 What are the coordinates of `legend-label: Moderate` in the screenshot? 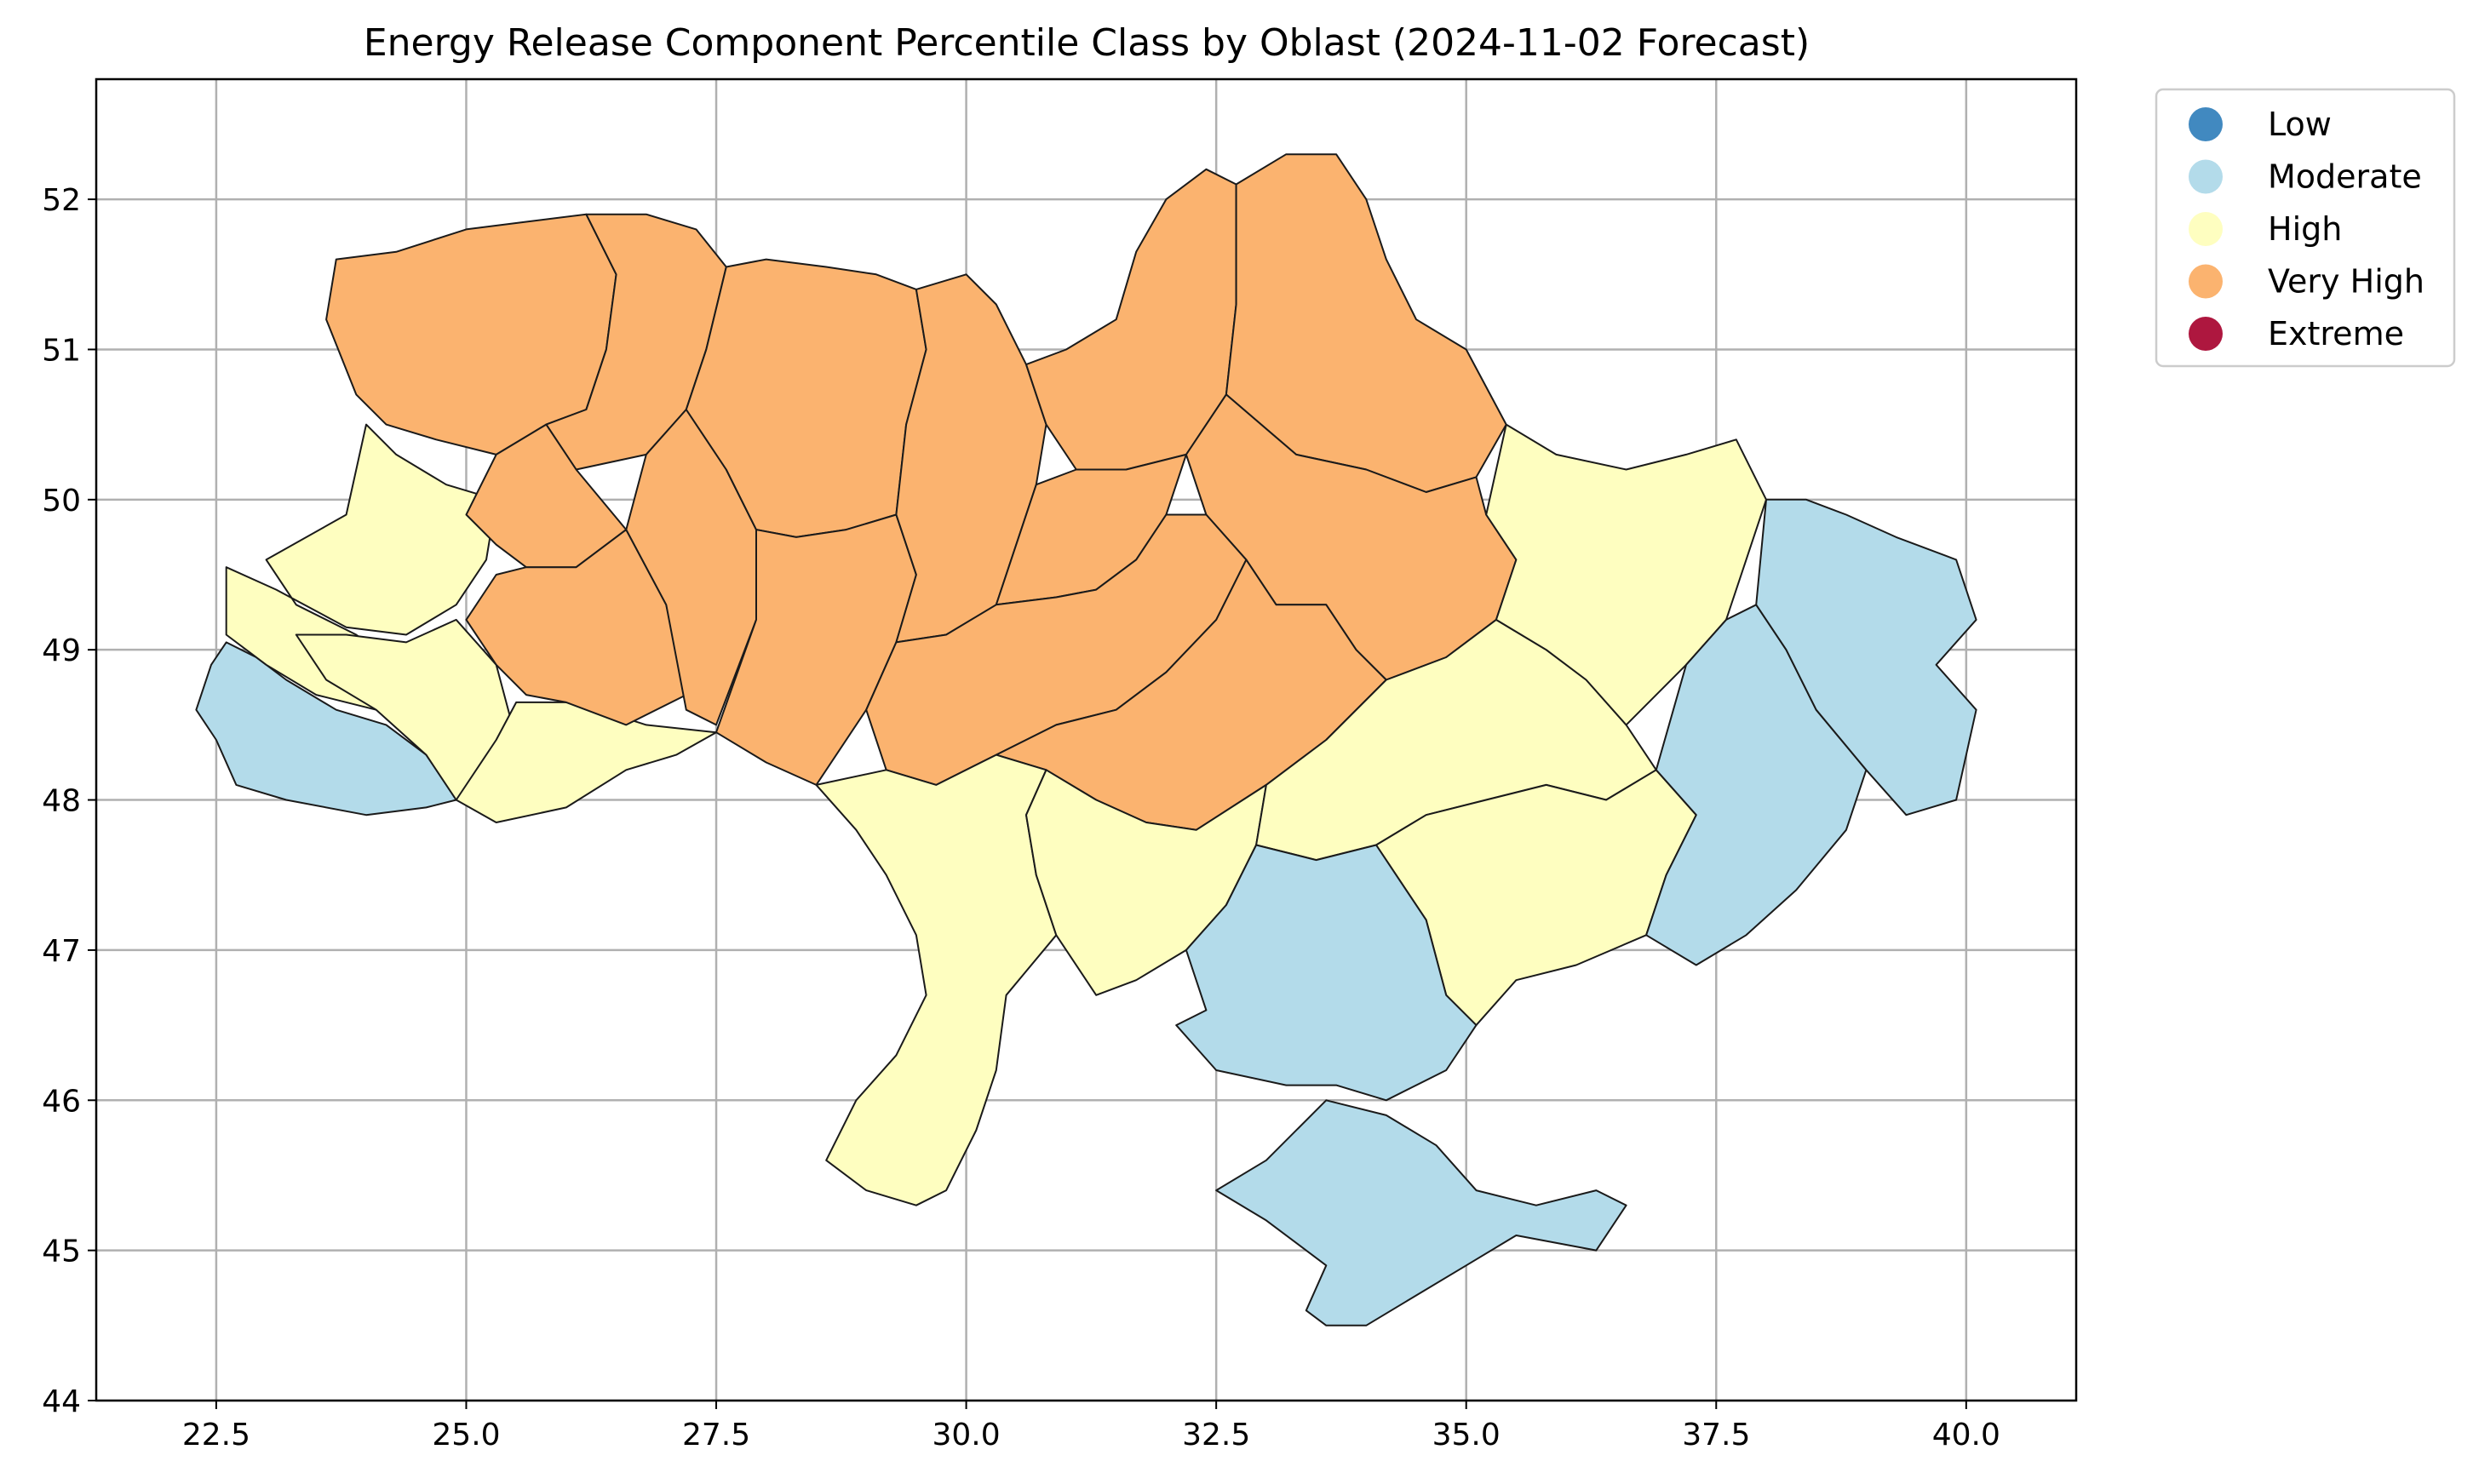 It's located at (2345, 177).